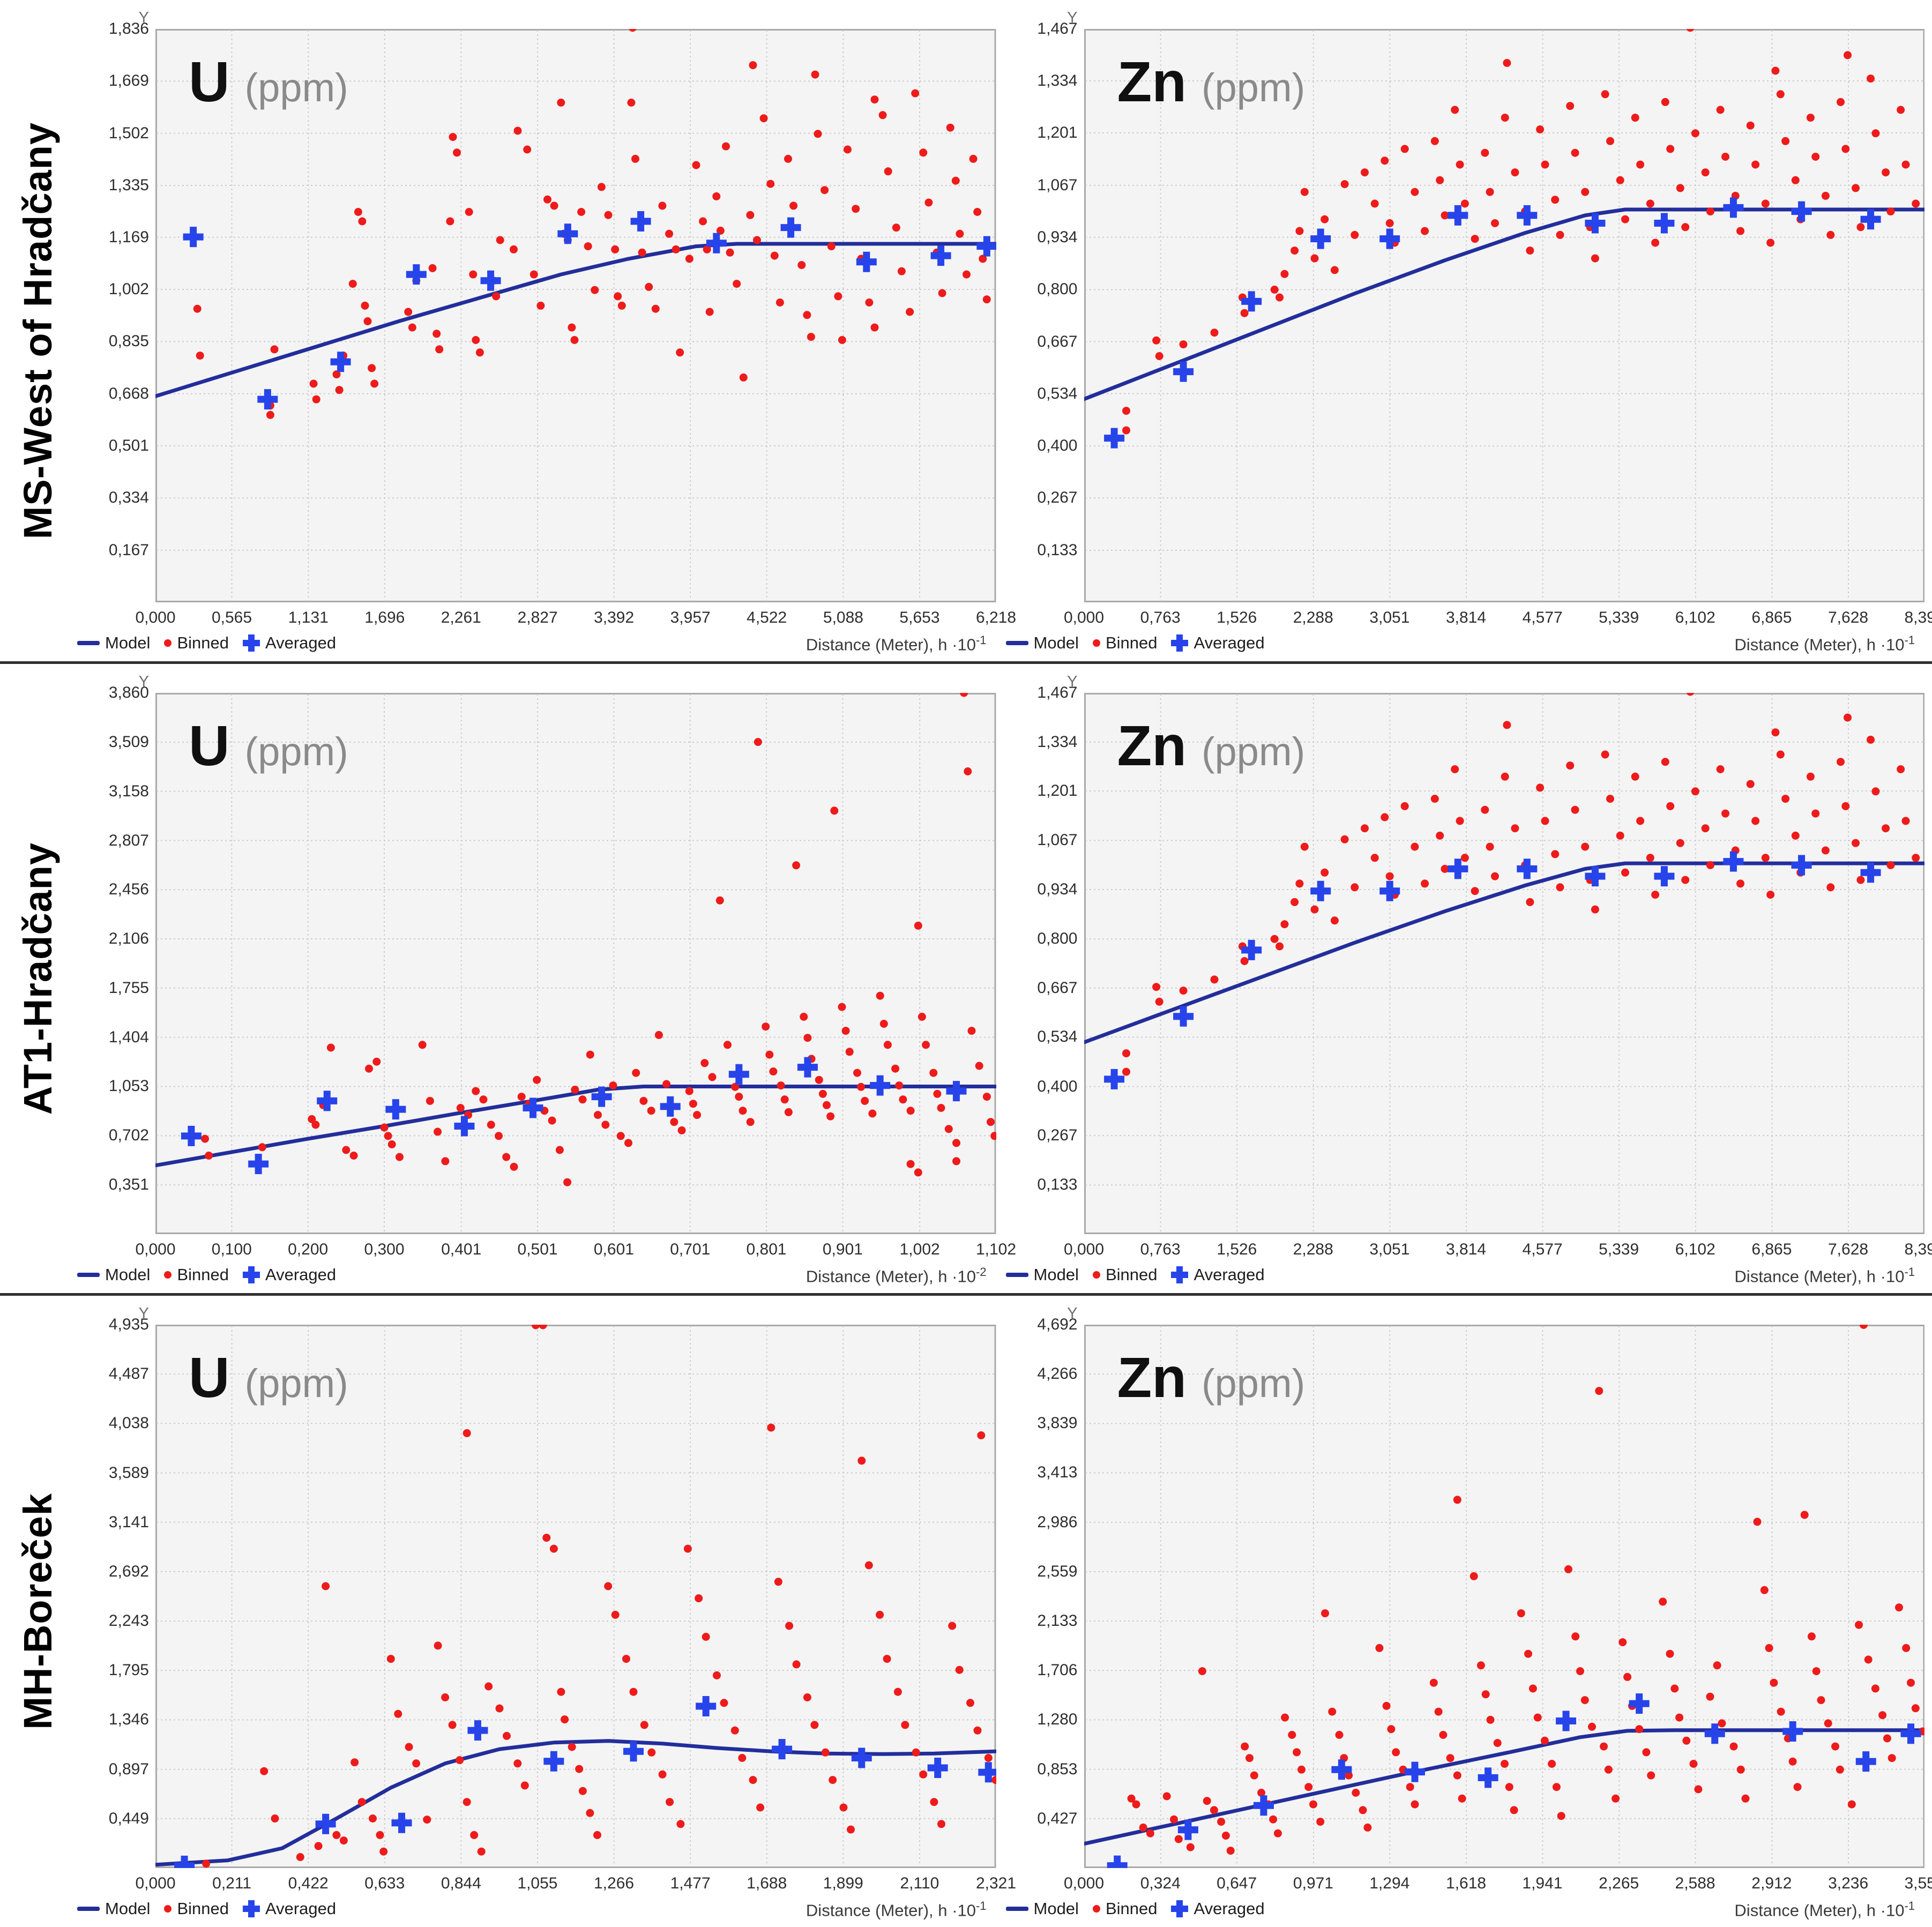 The height and width of the screenshot is (1927, 1932). I want to click on x-tick-label: 5,653, so click(919, 617).